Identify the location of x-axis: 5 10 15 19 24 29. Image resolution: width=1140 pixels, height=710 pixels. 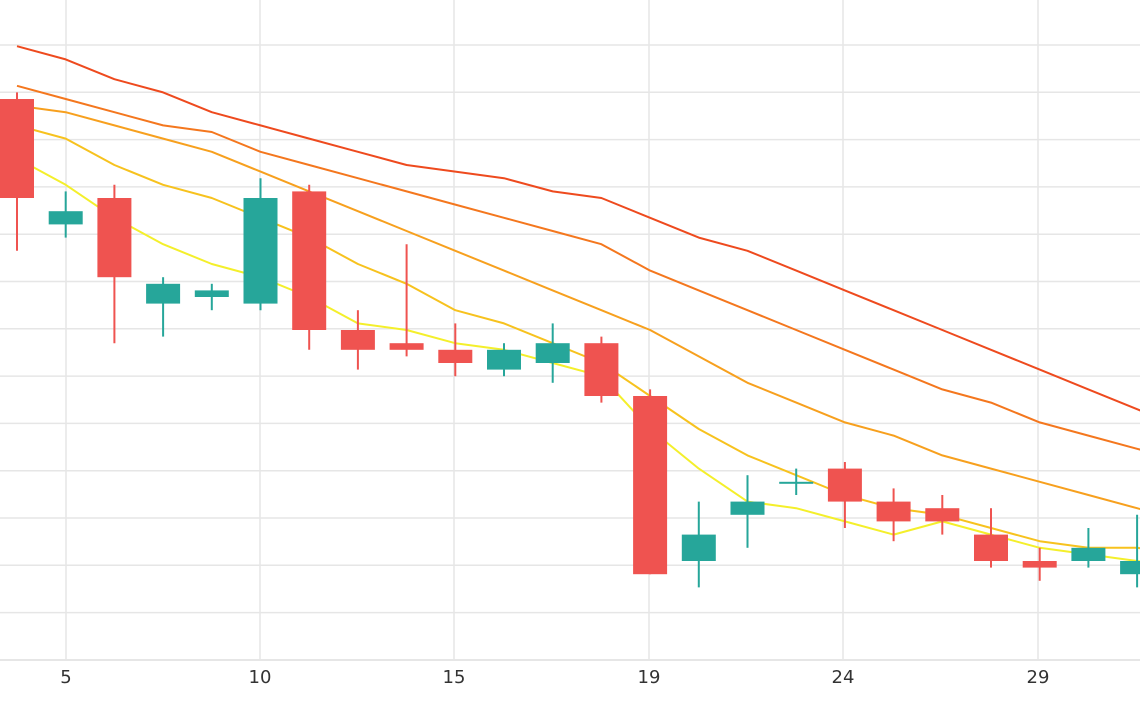
(554, 677).